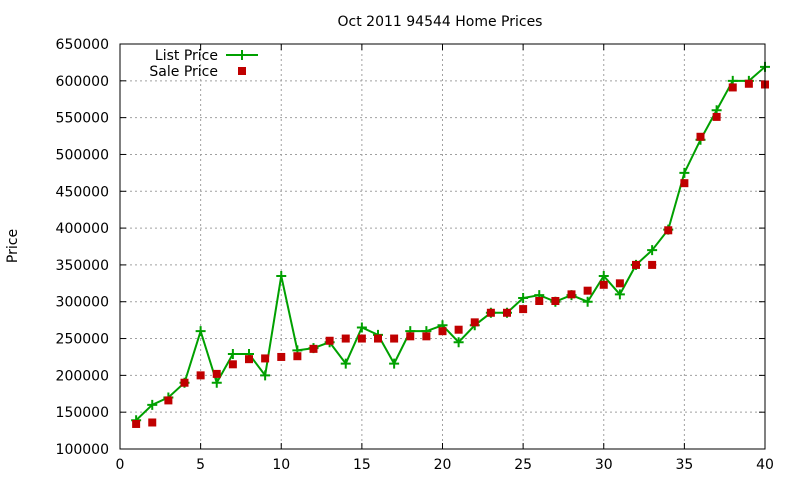 This screenshot has width=800, height=480. I want to click on x-tick-label: 40, so click(765, 465).